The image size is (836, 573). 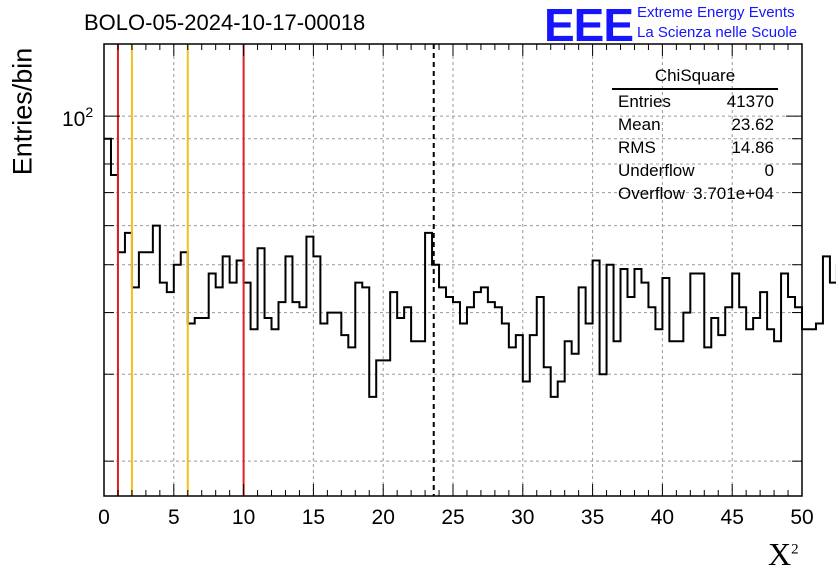 What do you see at coordinates (717, 32) in the screenshot?
I see `logo-text-line2: La Scienza nelle Scuole` at bounding box center [717, 32].